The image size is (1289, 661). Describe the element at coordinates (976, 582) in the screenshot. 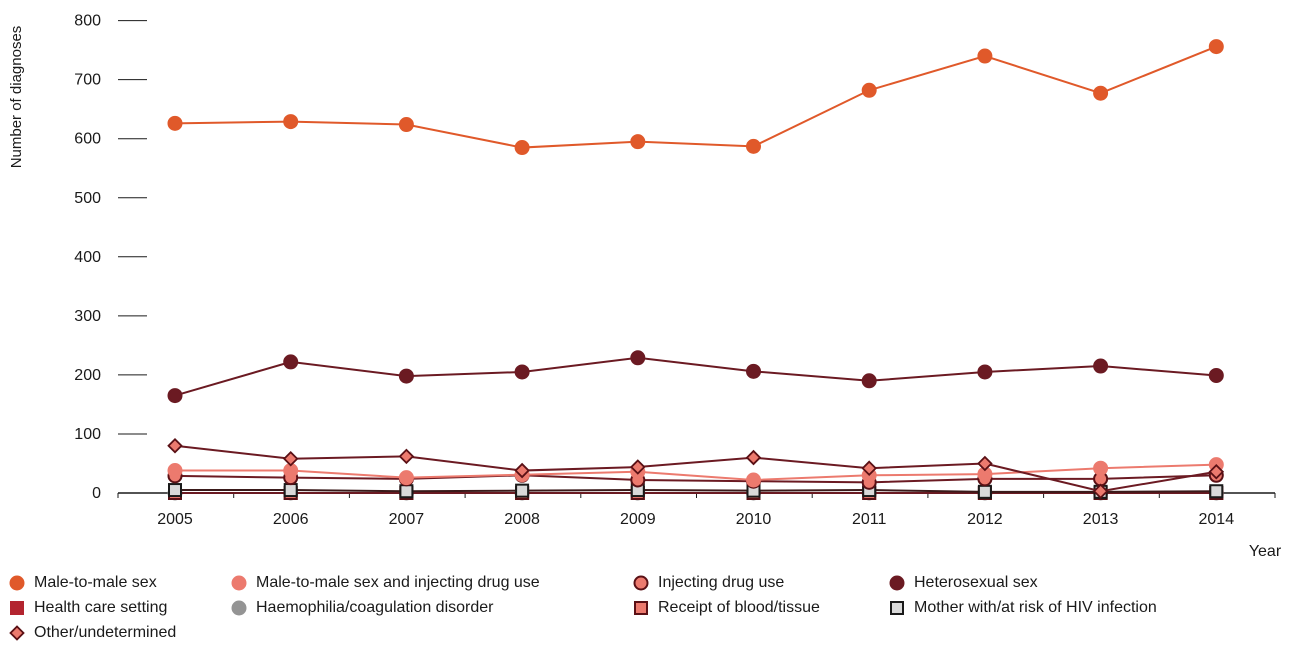

I see `legend-label: Heterosexual sex` at that location.